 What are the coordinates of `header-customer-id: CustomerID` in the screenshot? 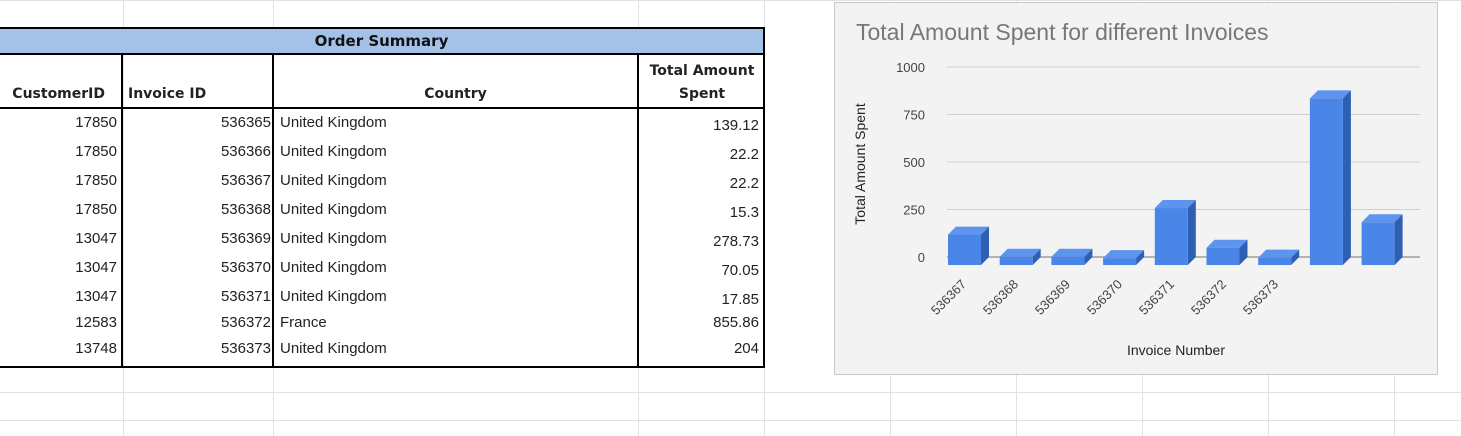 It's located at (58, 94).